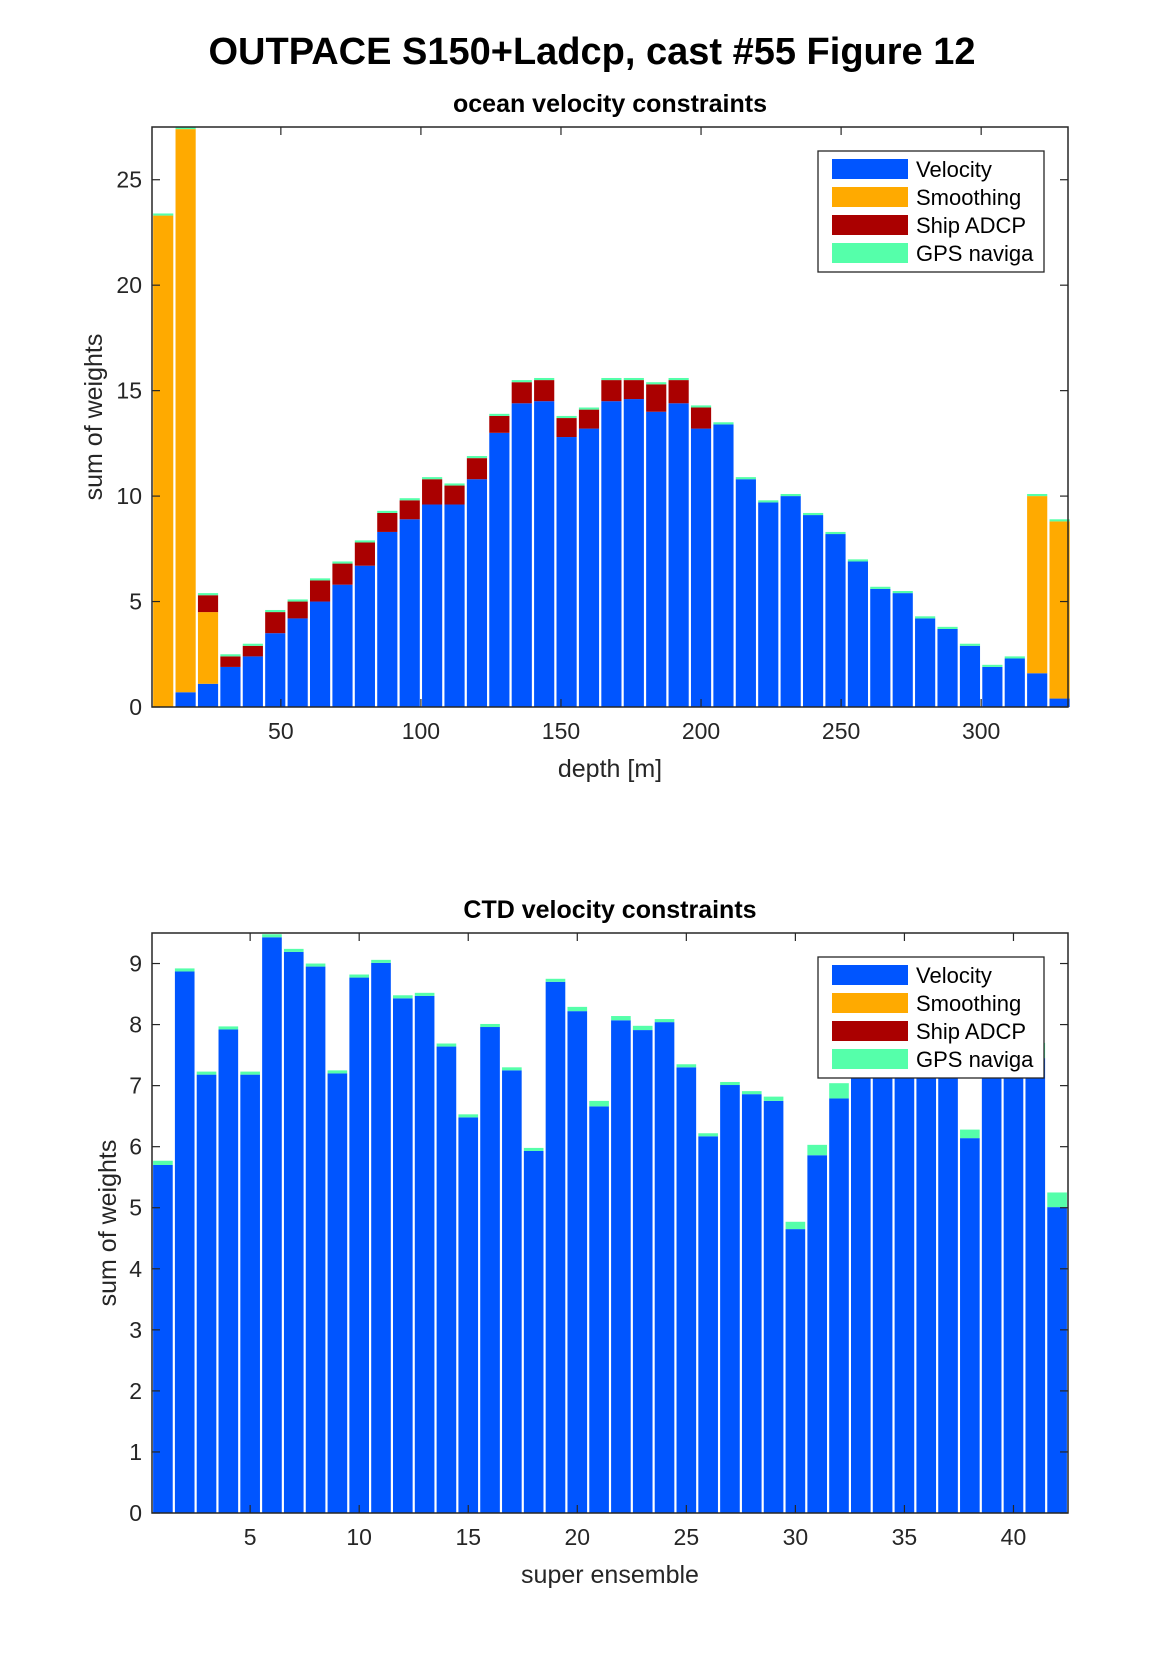 This screenshot has width=1165, height=1679. I want to click on legend-label-ship-adcp: Ship ADCP, so click(971, 225).